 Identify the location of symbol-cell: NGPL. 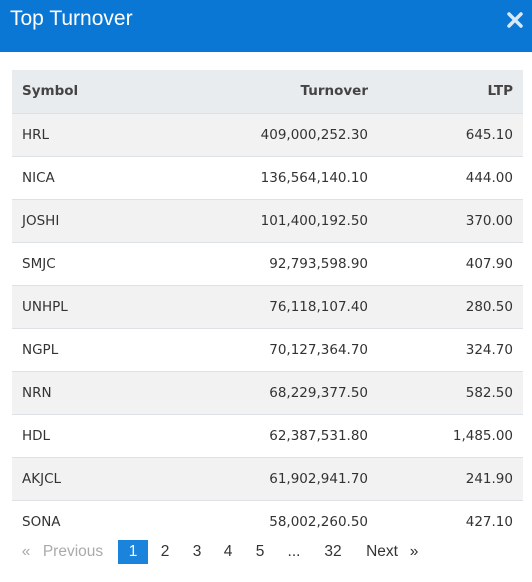
(40, 350).